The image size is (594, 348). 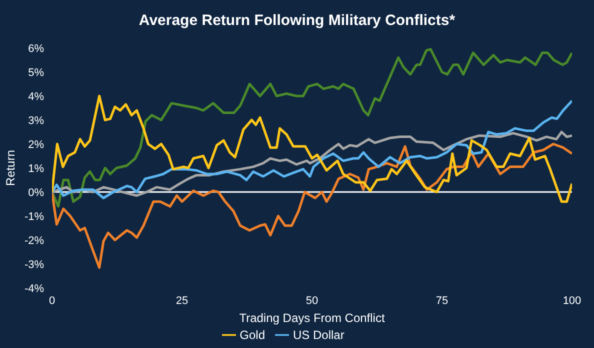 What do you see at coordinates (34, 240) in the screenshot?
I see `y-tick-label: -2%` at bounding box center [34, 240].